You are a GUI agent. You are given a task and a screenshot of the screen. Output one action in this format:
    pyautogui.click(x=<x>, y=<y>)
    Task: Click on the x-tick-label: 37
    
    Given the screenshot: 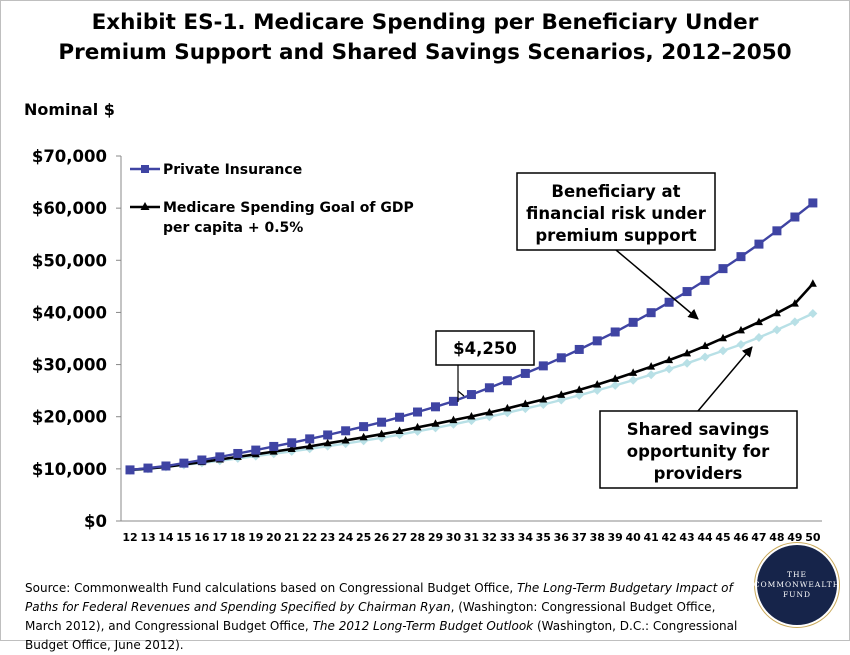 What is the action you would take?
    pyautogui.click(x=579, y=537)
    